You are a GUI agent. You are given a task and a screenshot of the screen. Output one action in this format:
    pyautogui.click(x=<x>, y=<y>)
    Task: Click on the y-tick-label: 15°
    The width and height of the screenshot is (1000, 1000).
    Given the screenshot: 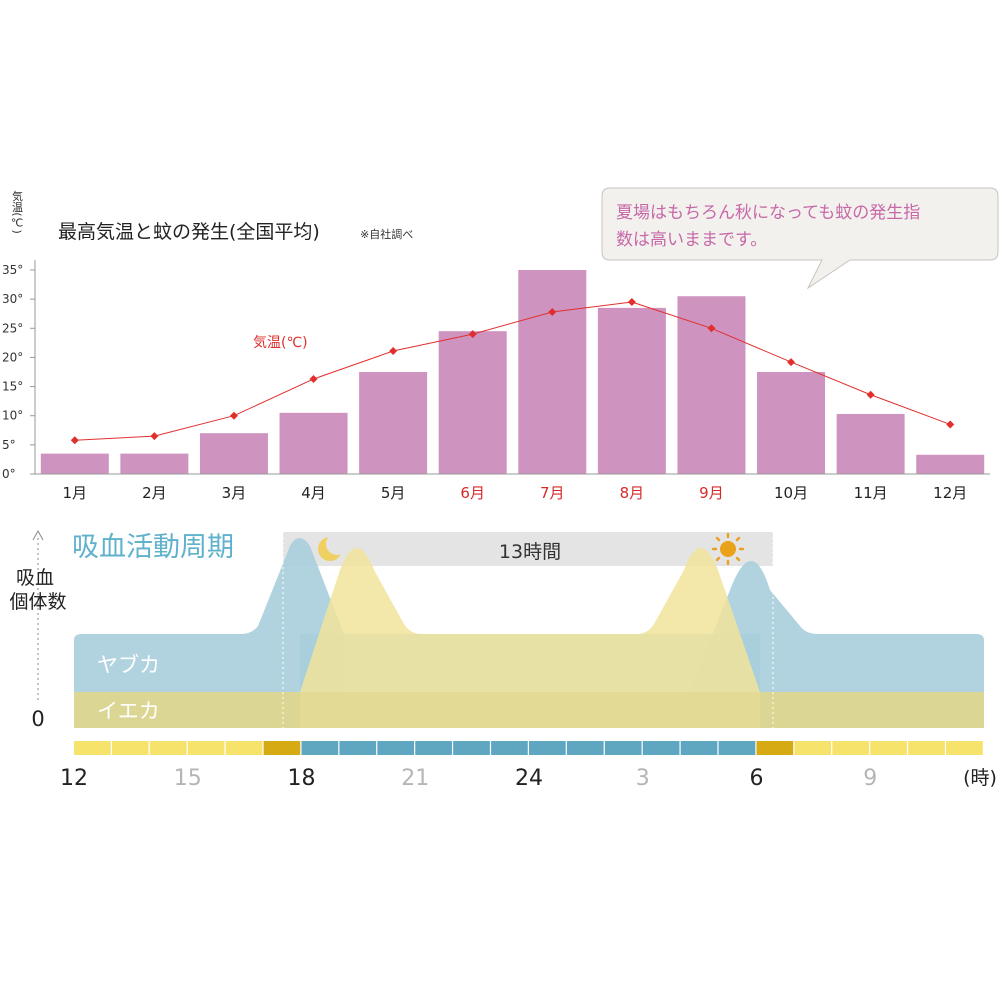 What is the action you would take?
    pyautogui.click(x=12, y=387)
    